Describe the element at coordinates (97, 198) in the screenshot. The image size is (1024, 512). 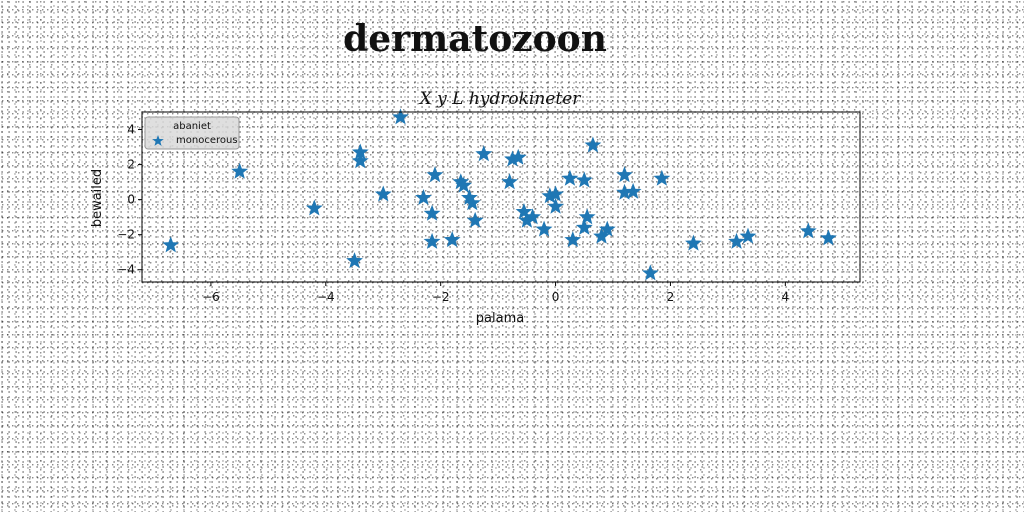
I see `y-axis-label: bewailed` at that location.